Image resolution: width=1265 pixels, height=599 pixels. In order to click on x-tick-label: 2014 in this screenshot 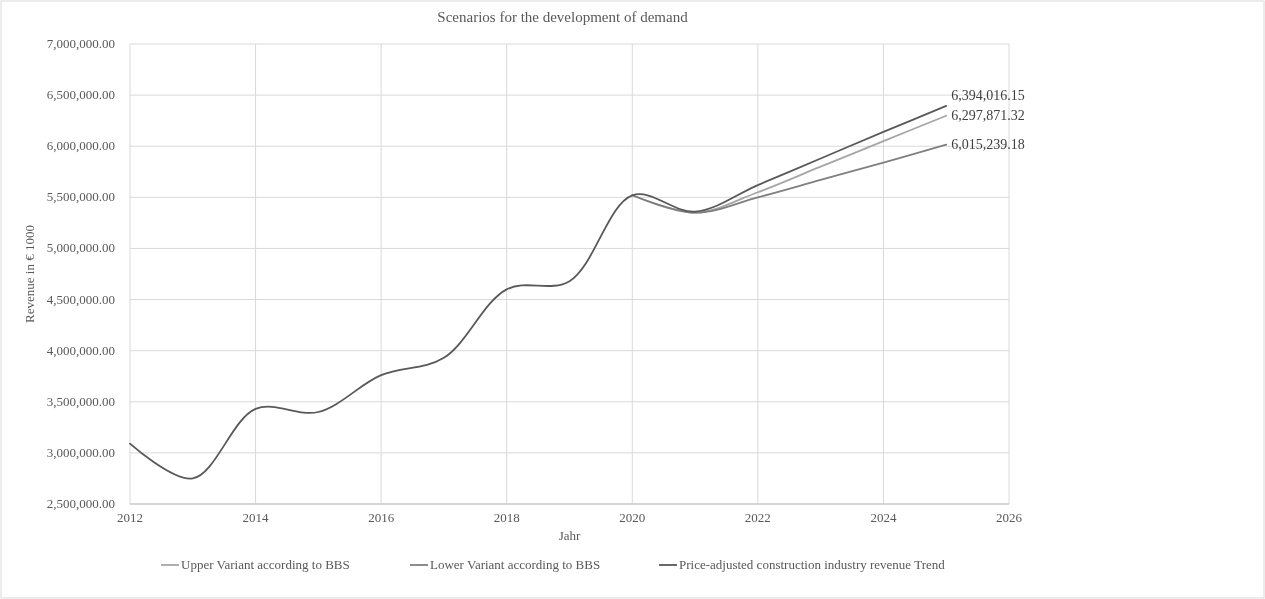, I will do `click(256, 517)`.